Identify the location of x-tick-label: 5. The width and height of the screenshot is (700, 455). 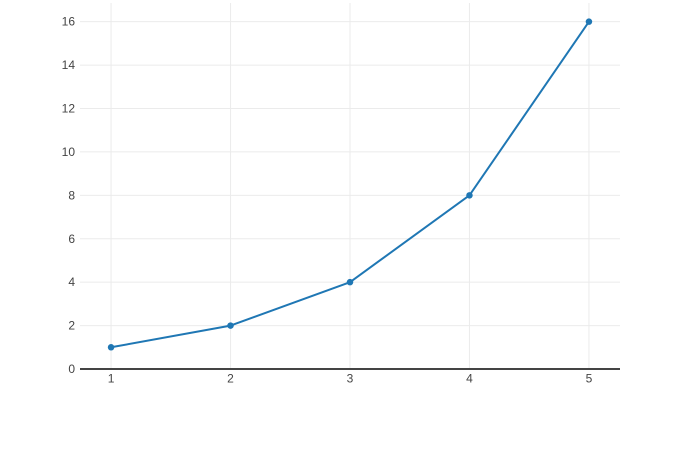
(589, 379).